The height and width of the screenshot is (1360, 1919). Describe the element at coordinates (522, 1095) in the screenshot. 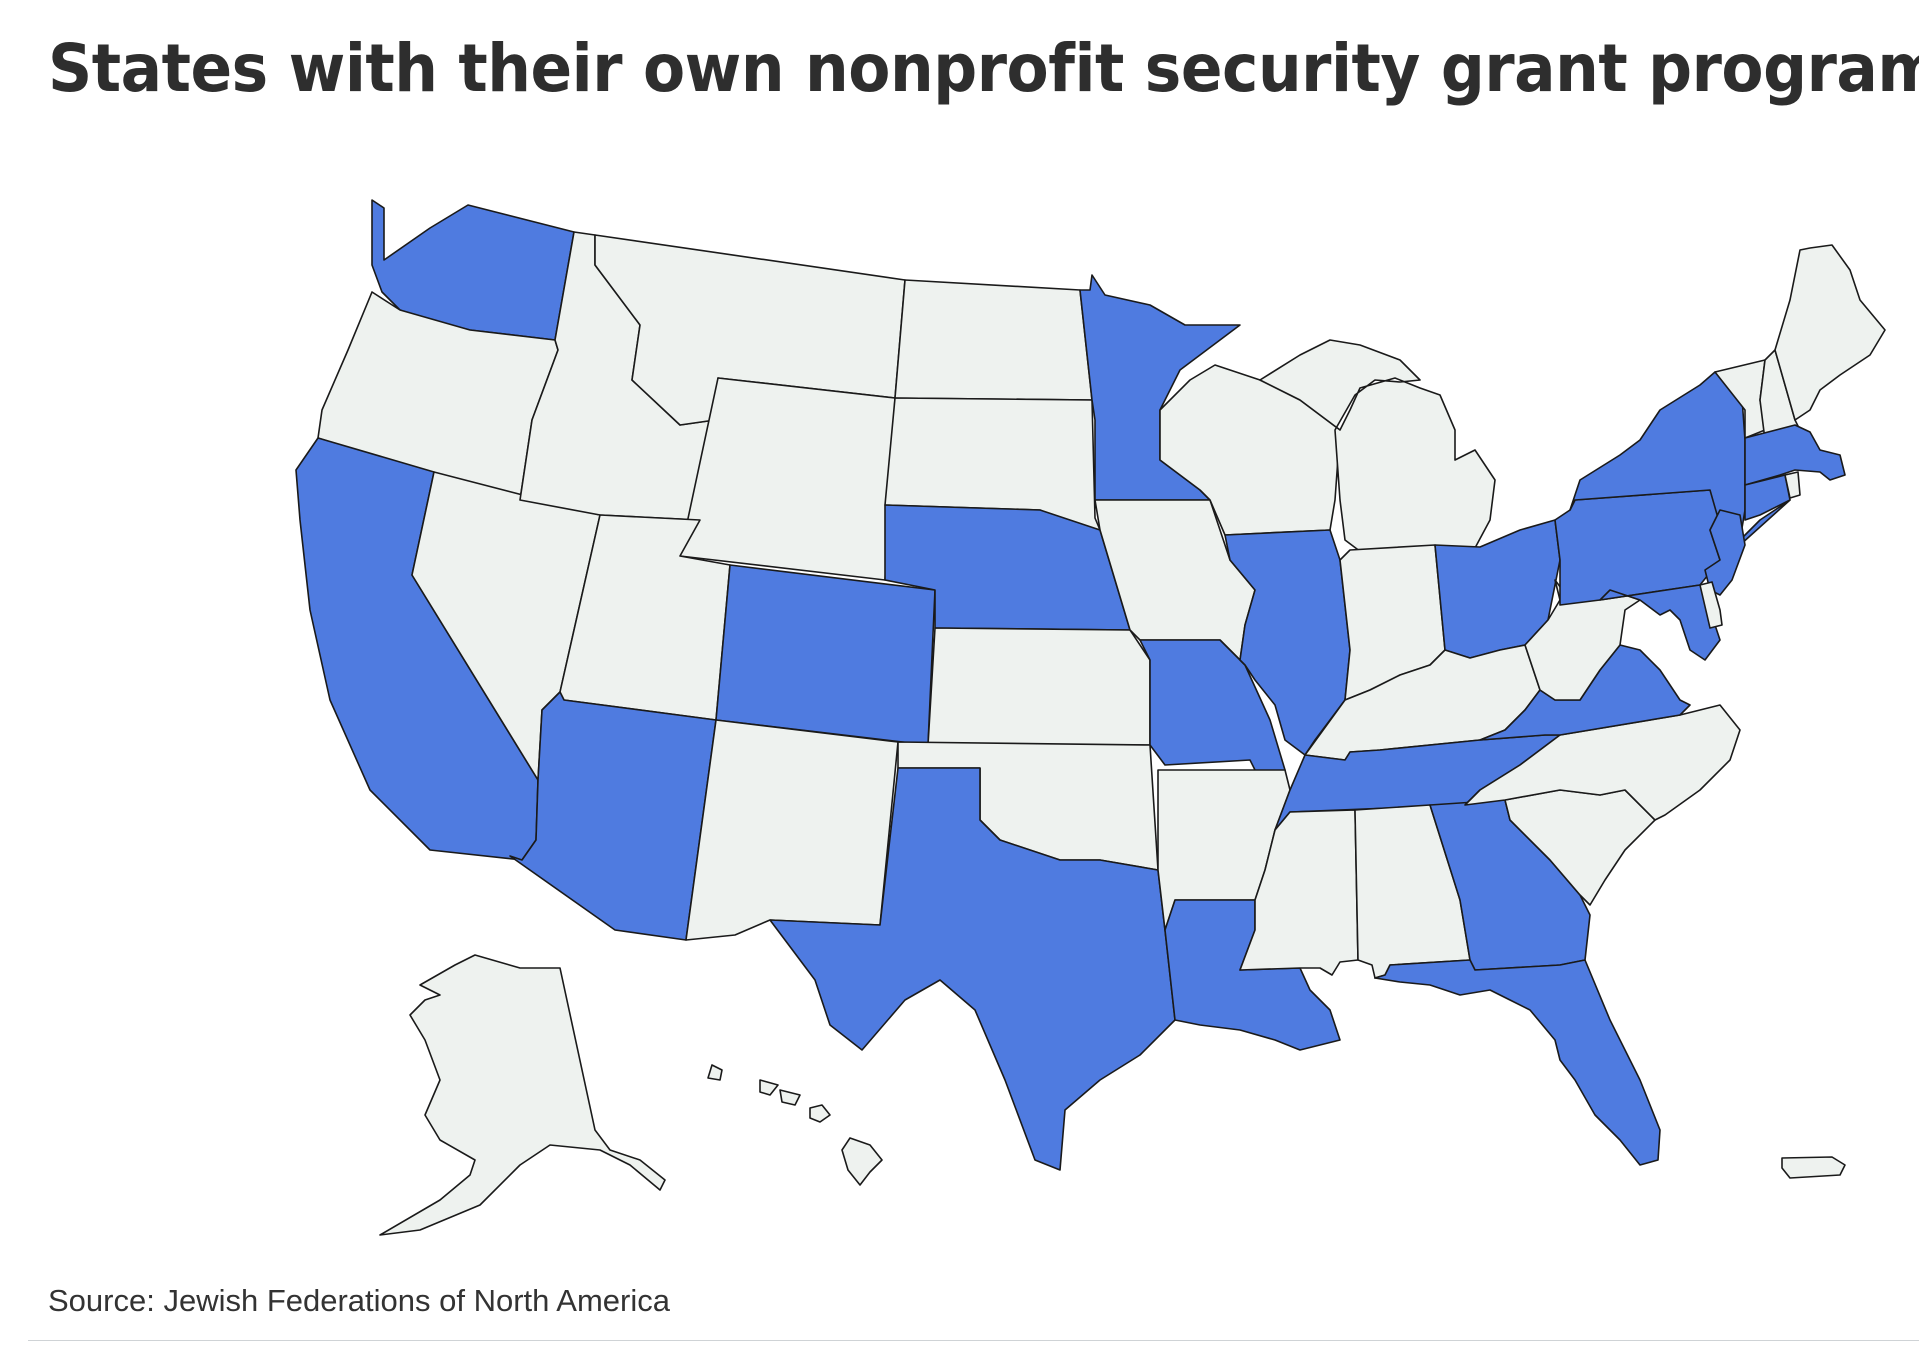

I see `state-AK` at that location.